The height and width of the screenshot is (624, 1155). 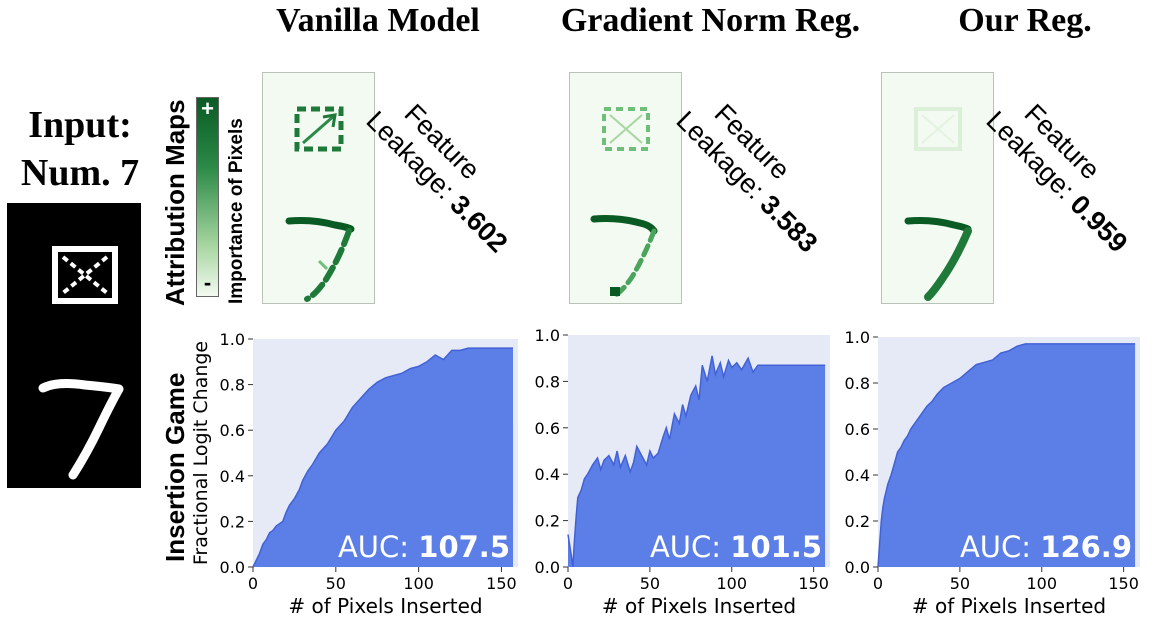 What do you see at coordinates (207, 282) in the screenshot?
I see `colorbar-minus: -` at bounding box center [207, 282].